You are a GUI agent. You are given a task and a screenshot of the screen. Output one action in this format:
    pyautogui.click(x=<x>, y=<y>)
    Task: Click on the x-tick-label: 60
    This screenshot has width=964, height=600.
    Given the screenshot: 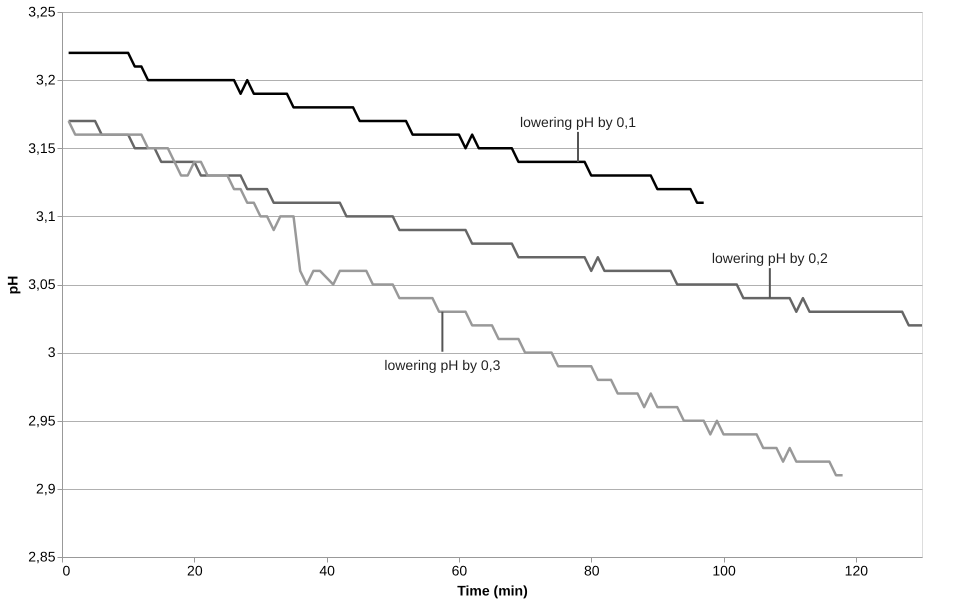 What is the action you would take?
    pyautogui.click(x=460, y=570)
    